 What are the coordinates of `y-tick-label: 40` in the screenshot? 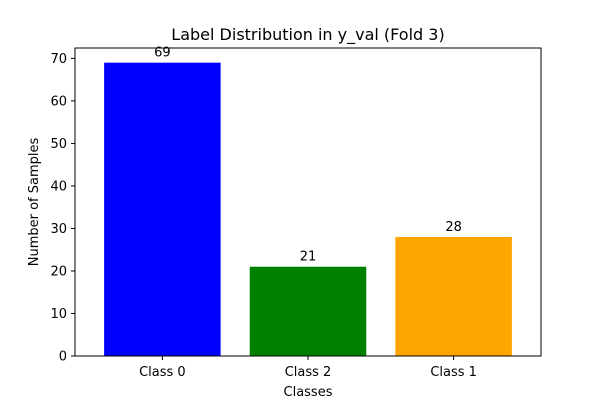 It's located at (58, 186).